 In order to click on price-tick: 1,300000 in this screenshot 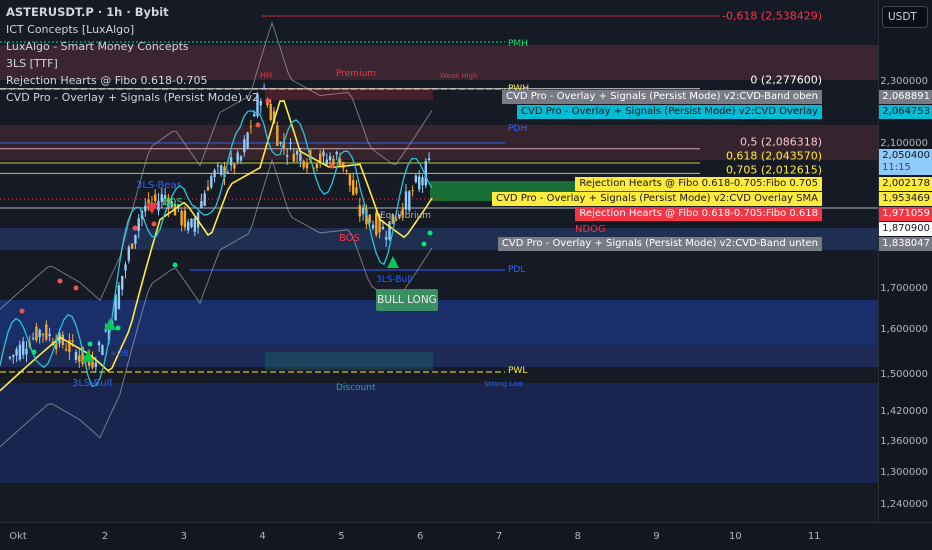, I will do `click(904, 472)`.